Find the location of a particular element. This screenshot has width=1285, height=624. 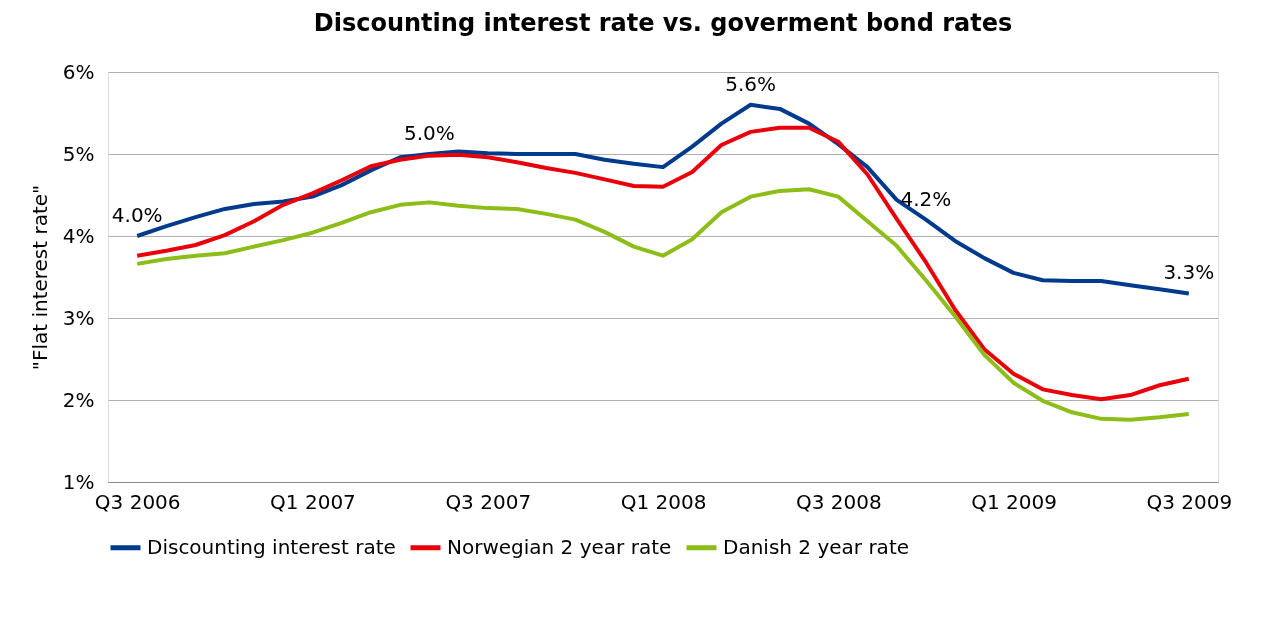

data-label: 5.0% is located at coordinates (429, 133).